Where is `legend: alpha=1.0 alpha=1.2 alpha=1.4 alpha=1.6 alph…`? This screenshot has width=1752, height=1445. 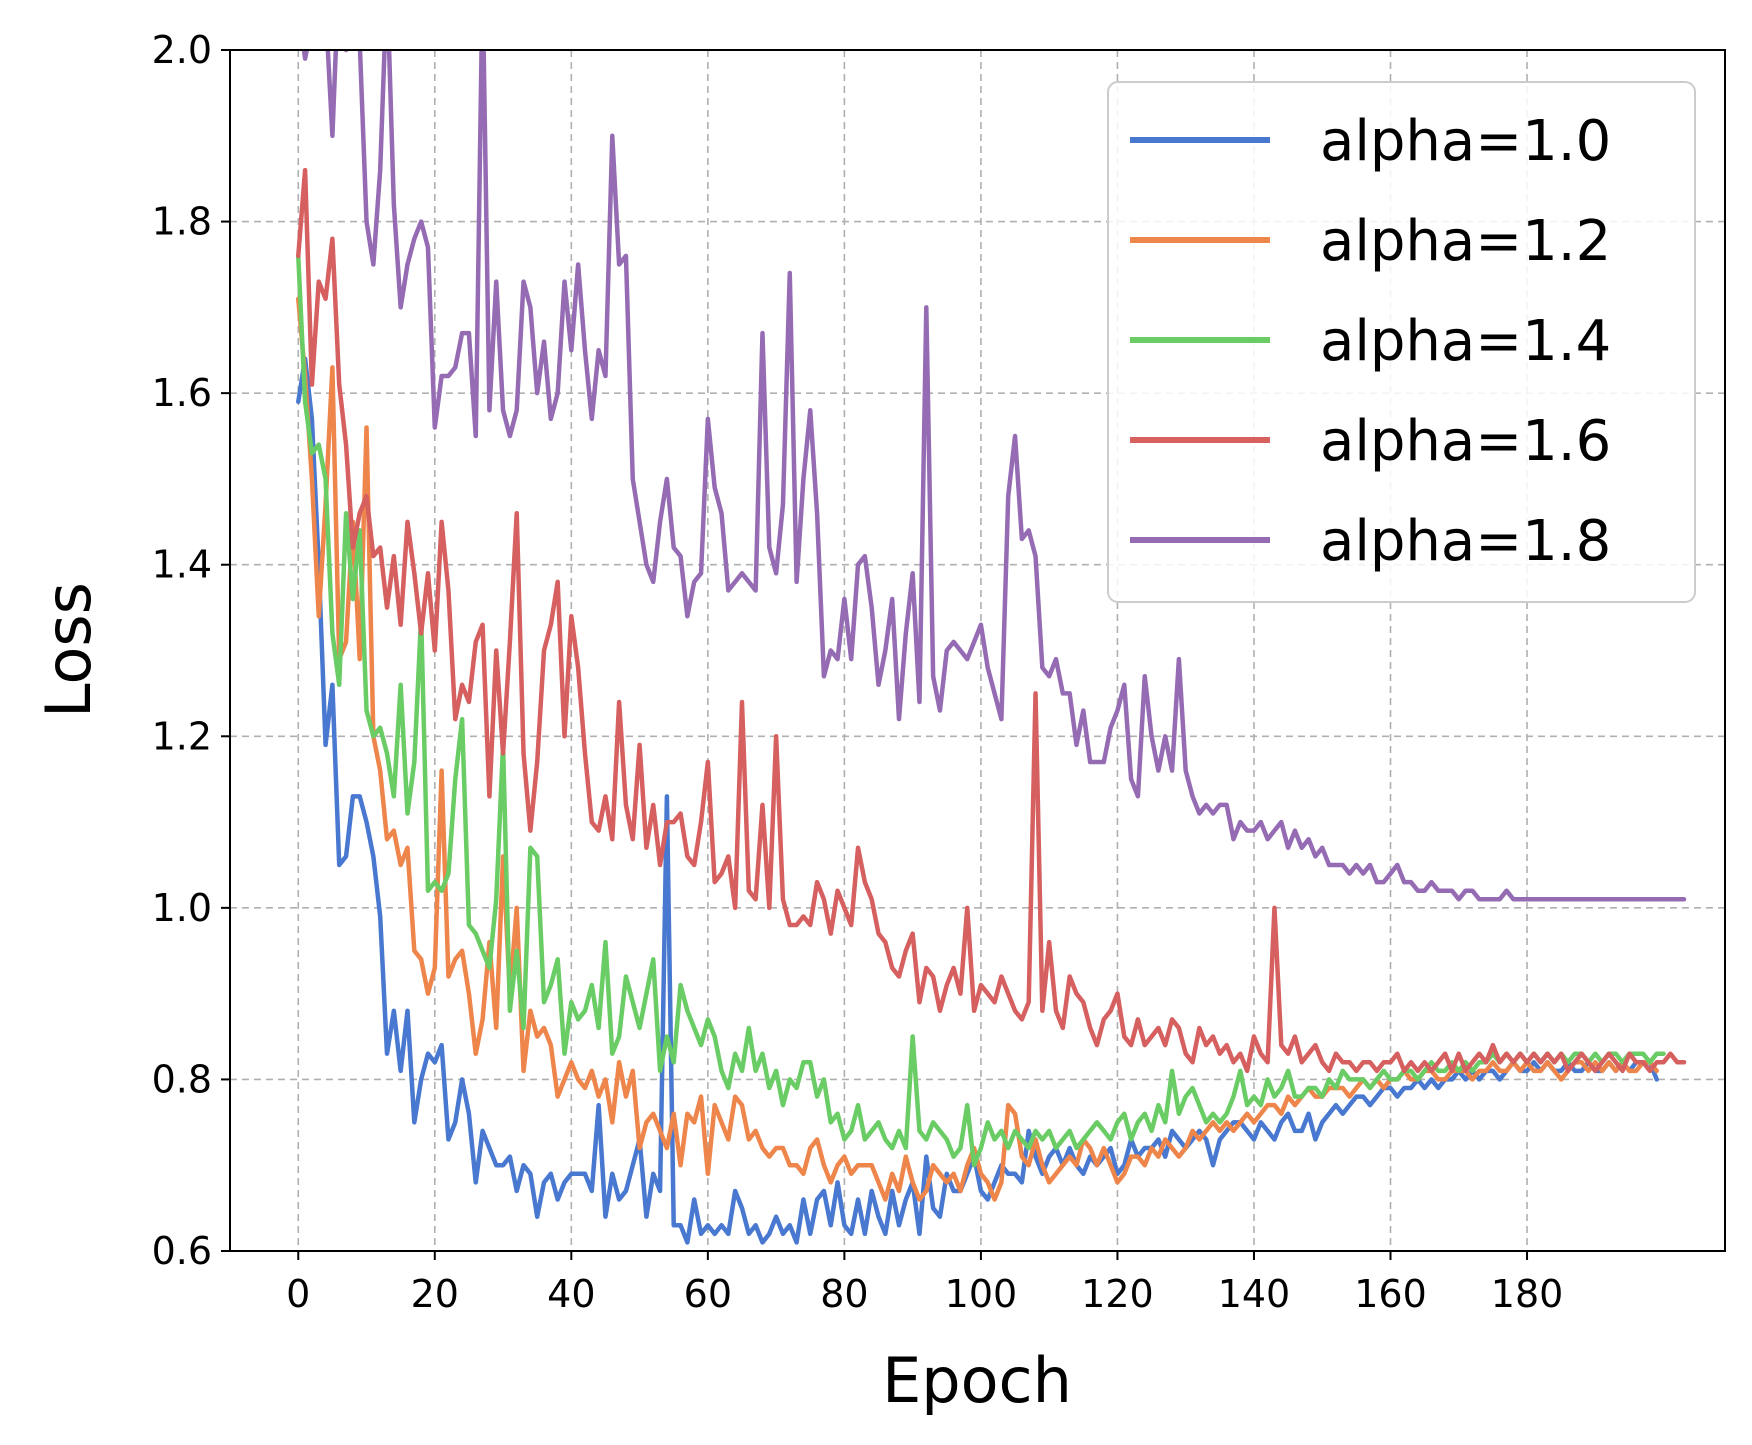 legend: alpha=1.0 alpha=1.2 alpha=1.4 alpha=1.6 alph… is located at coordinates (1401, 342).